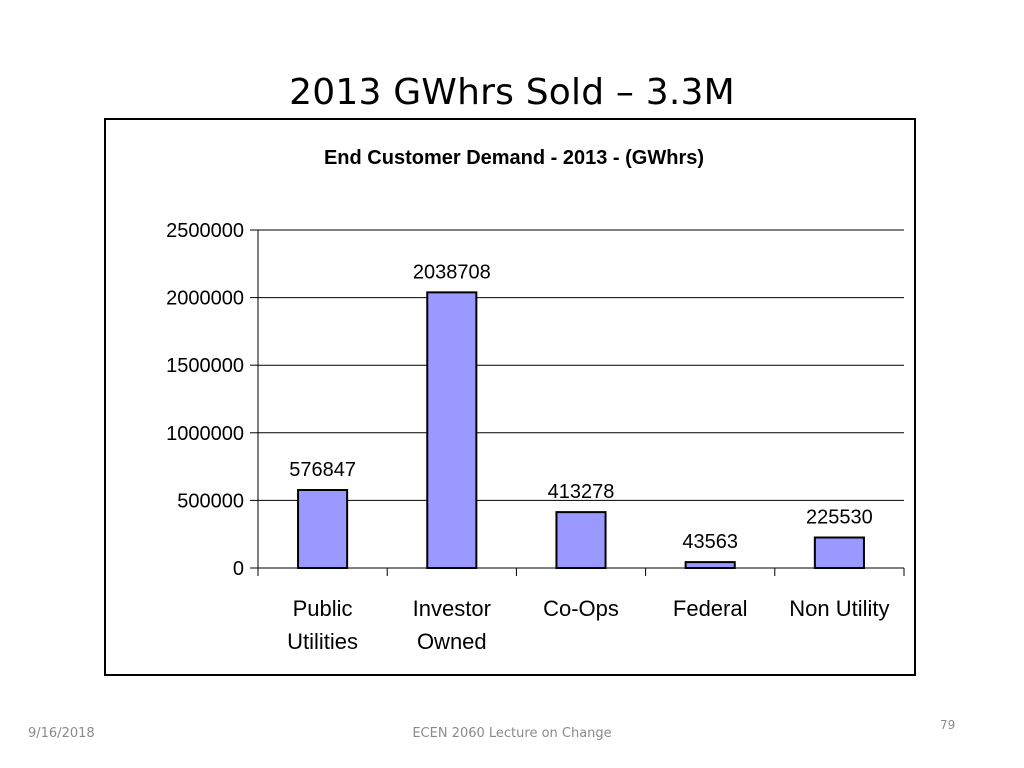 The width and height of the screenshot is (1024, 768). I want to click on data-label: 413278, so click(581, 492).